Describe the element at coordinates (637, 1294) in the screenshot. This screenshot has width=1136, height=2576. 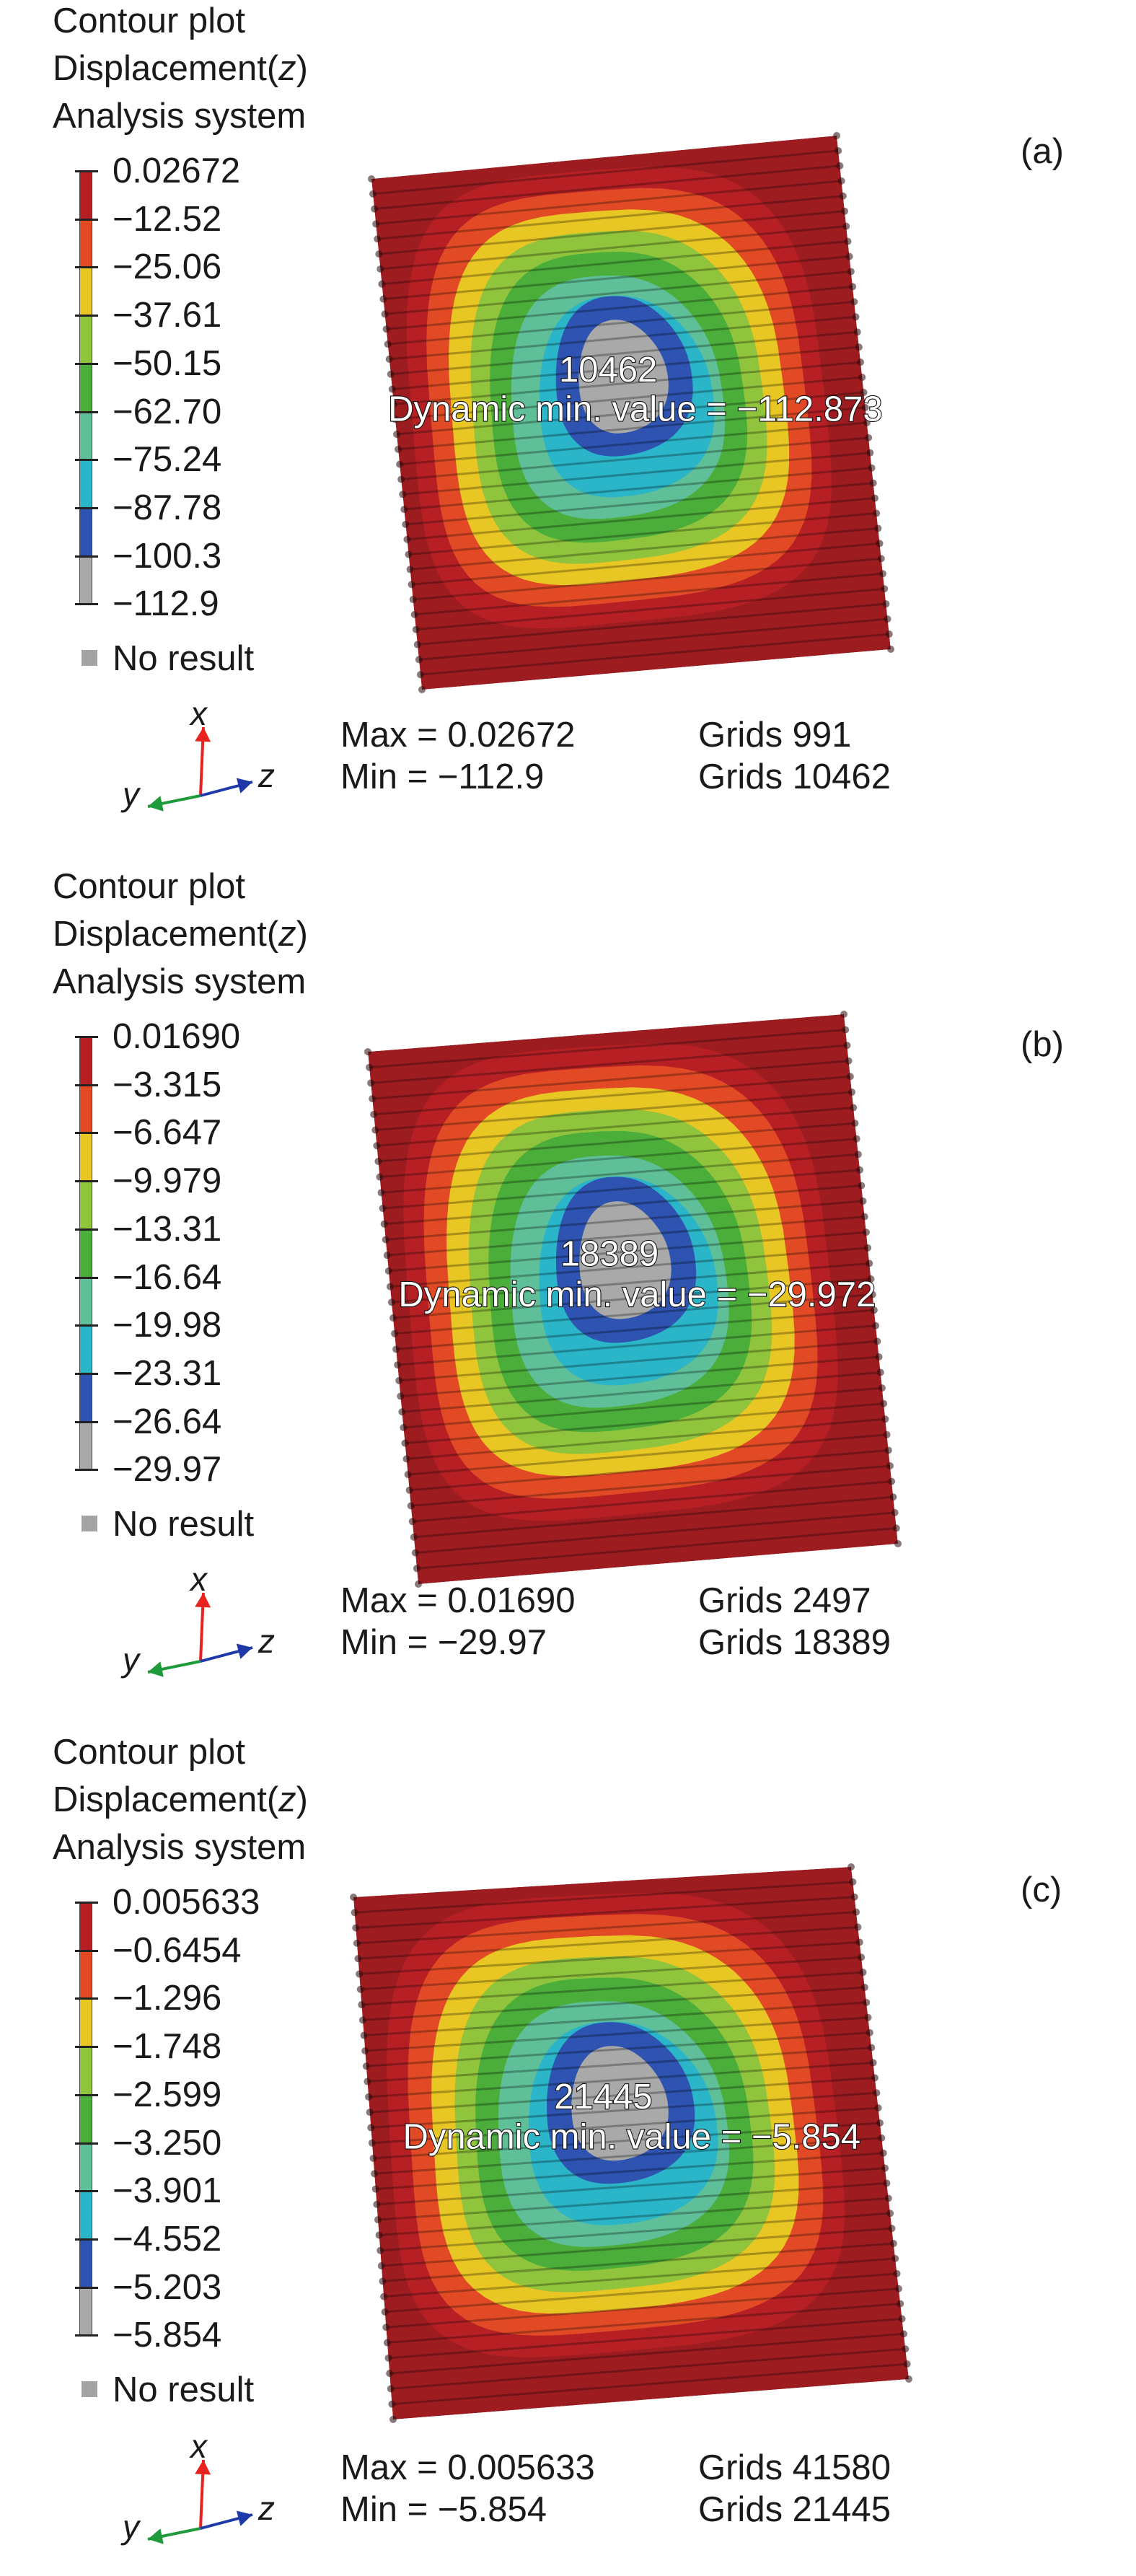
I see `dynamic-min-value: Dynamic min. value = −29.972` at that location.